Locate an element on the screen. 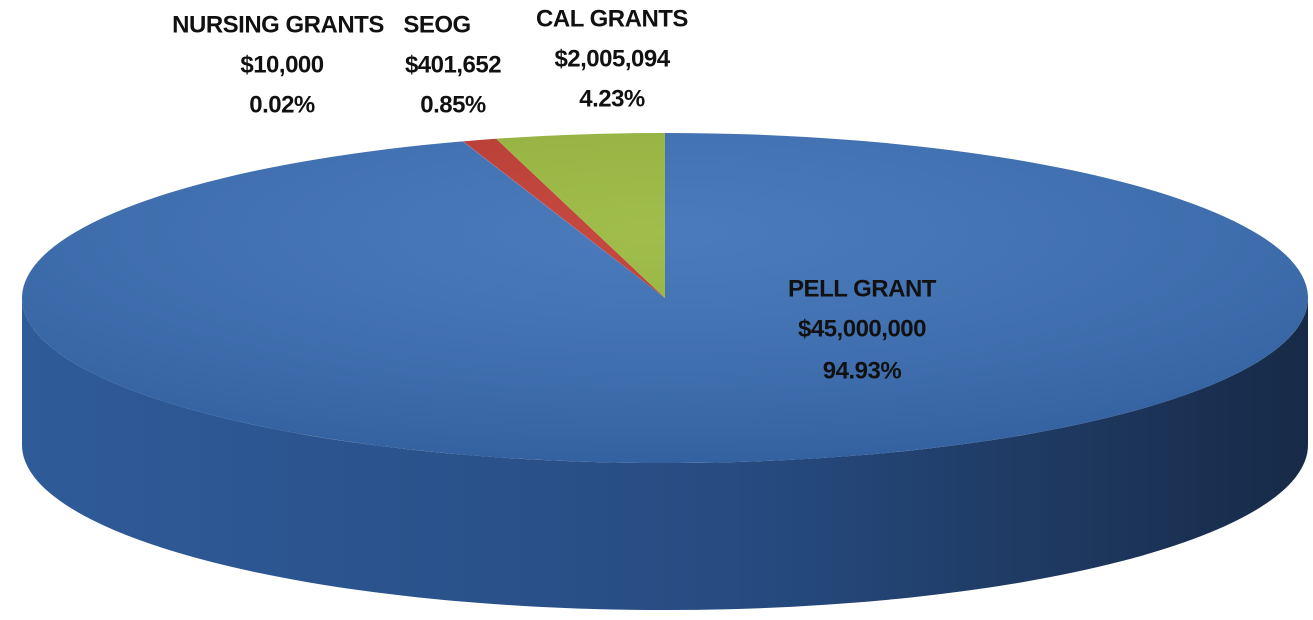 This screenshot has height=620, width=1313. slice-label-name: SEOG is located at coordinates (436, 24).